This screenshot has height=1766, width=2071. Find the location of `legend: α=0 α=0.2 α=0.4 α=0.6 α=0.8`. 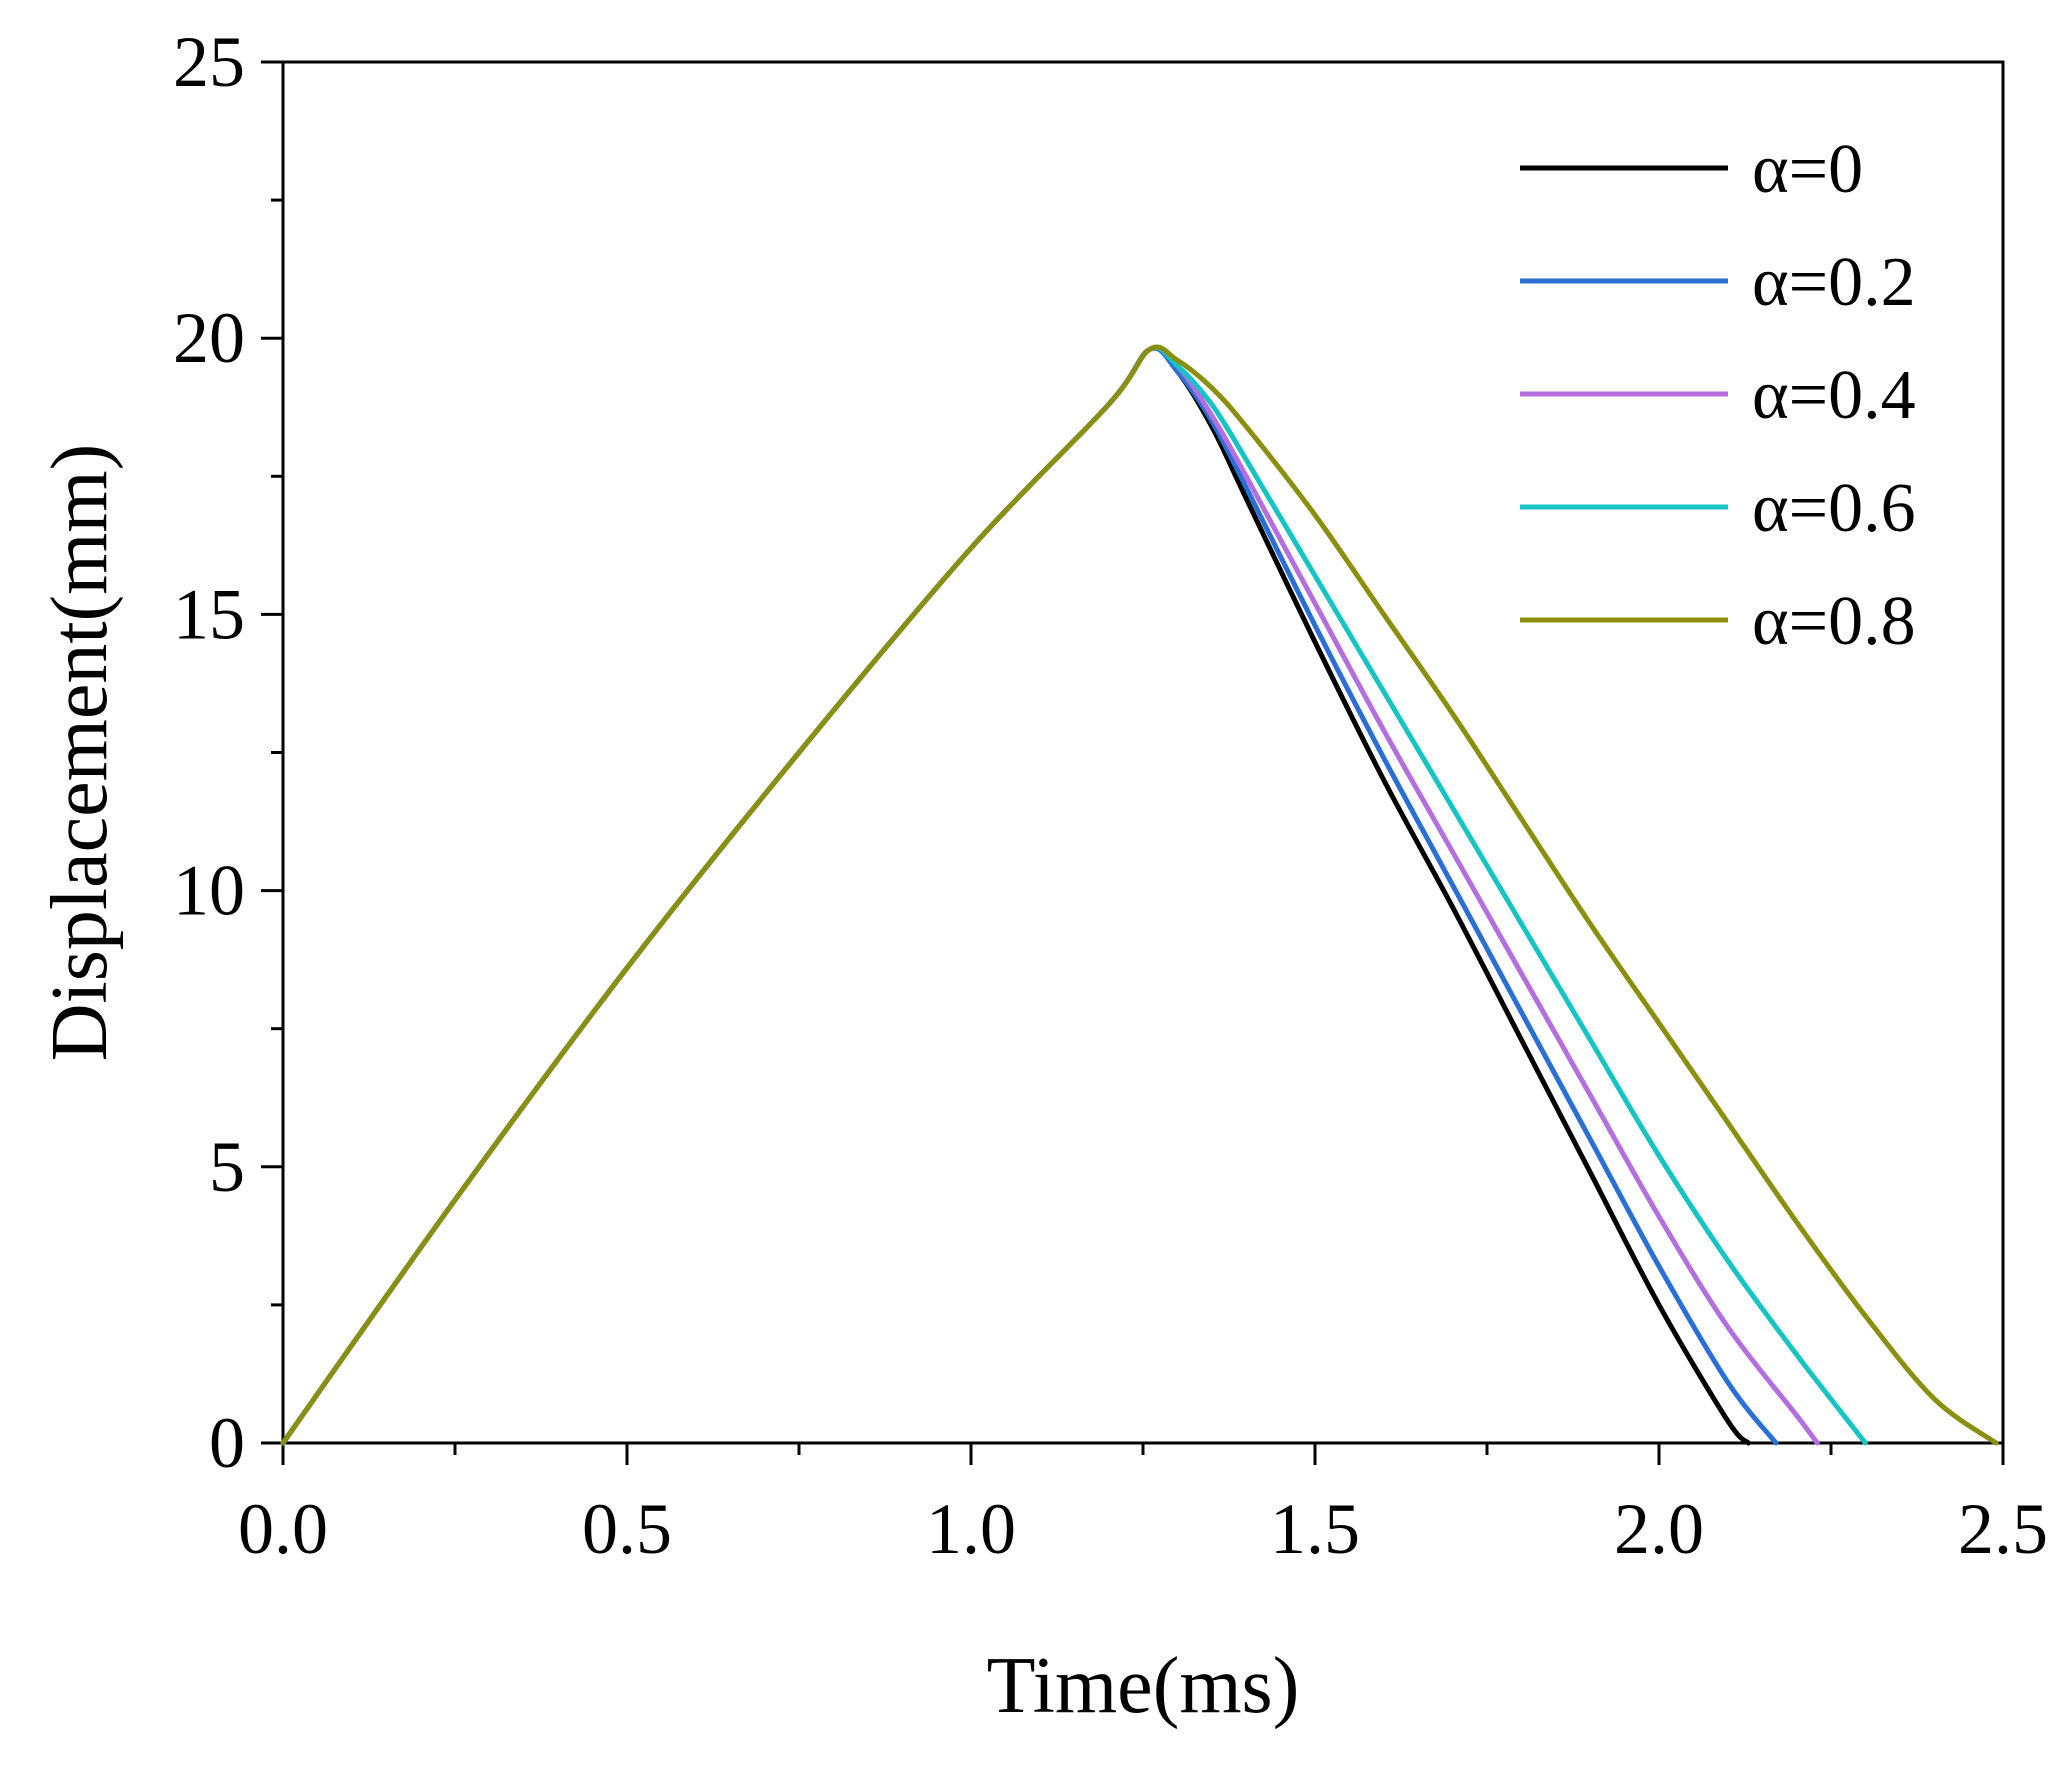

legend: α=0 α=0.2 α=0.4 α=0.6 α=0.8 is located at coordinates (1718, 395).